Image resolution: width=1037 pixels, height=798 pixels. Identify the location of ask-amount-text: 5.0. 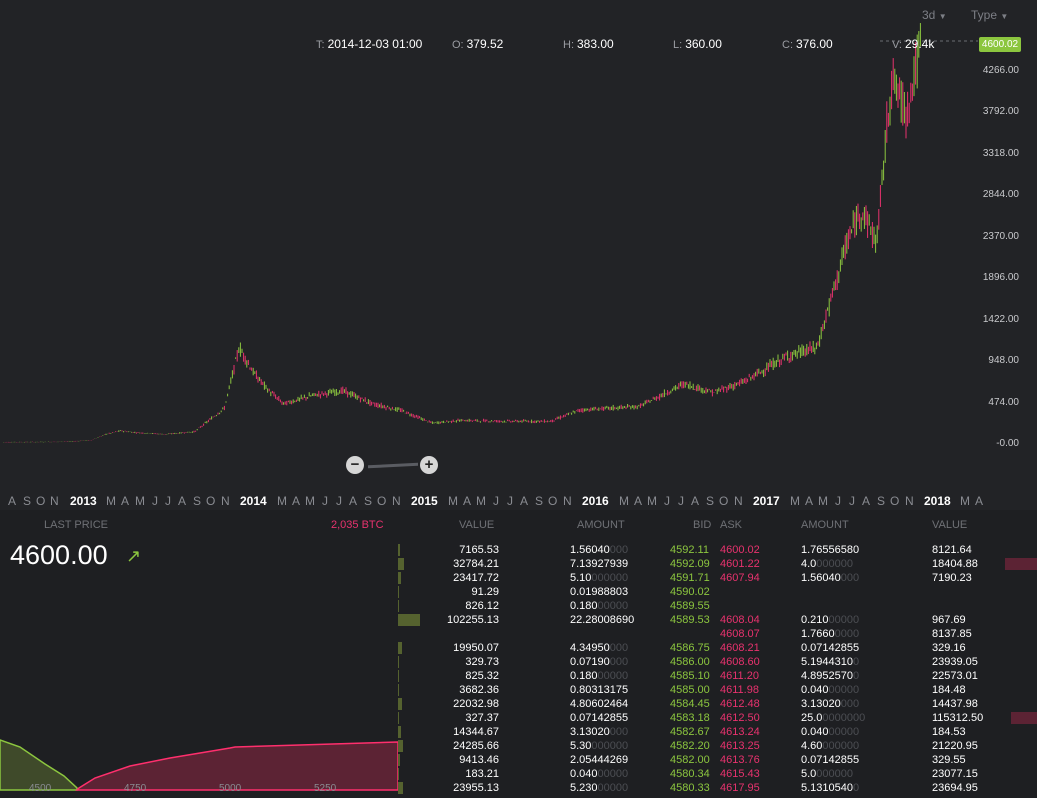
(809, 774).